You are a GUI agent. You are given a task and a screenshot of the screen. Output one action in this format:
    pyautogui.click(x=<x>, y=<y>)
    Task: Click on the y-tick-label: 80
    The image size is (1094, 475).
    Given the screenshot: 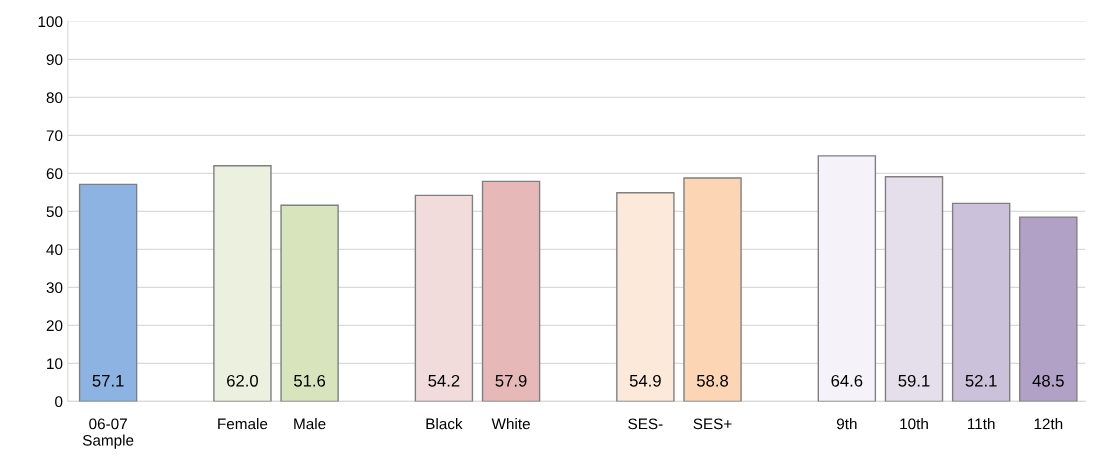 What is the action you would take?
    pyautogui.click(x=54, y=98)
    